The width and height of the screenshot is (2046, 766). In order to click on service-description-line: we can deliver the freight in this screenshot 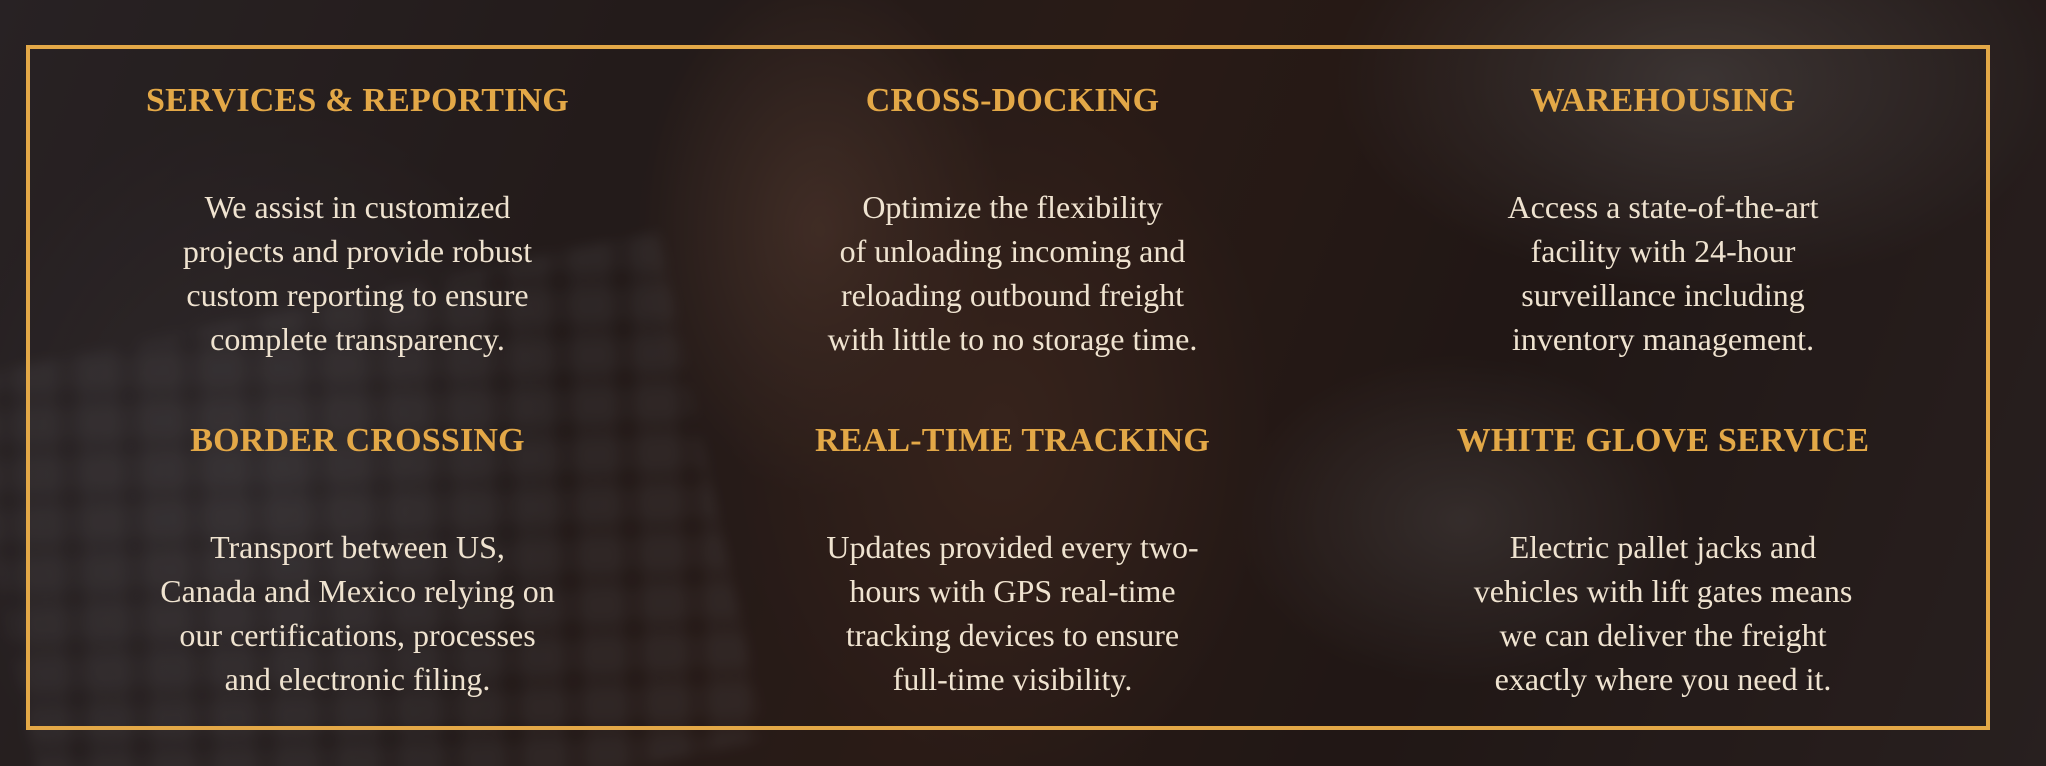, I will do `click(1663, 635)`.